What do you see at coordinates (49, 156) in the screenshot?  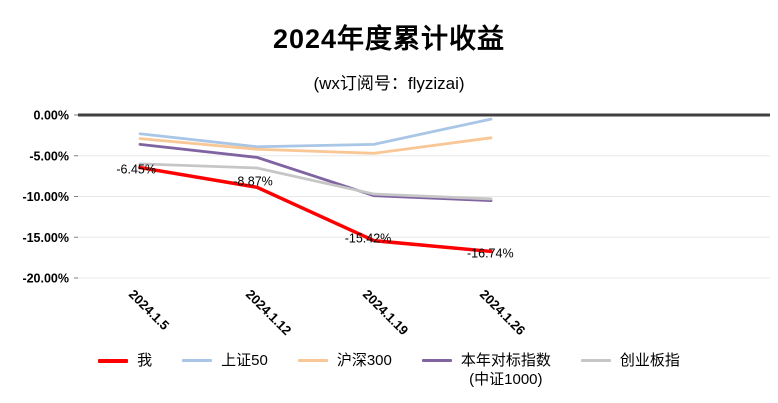 I see `y-axis-tick-label: -5.00%` at bounding box center [49, 156].